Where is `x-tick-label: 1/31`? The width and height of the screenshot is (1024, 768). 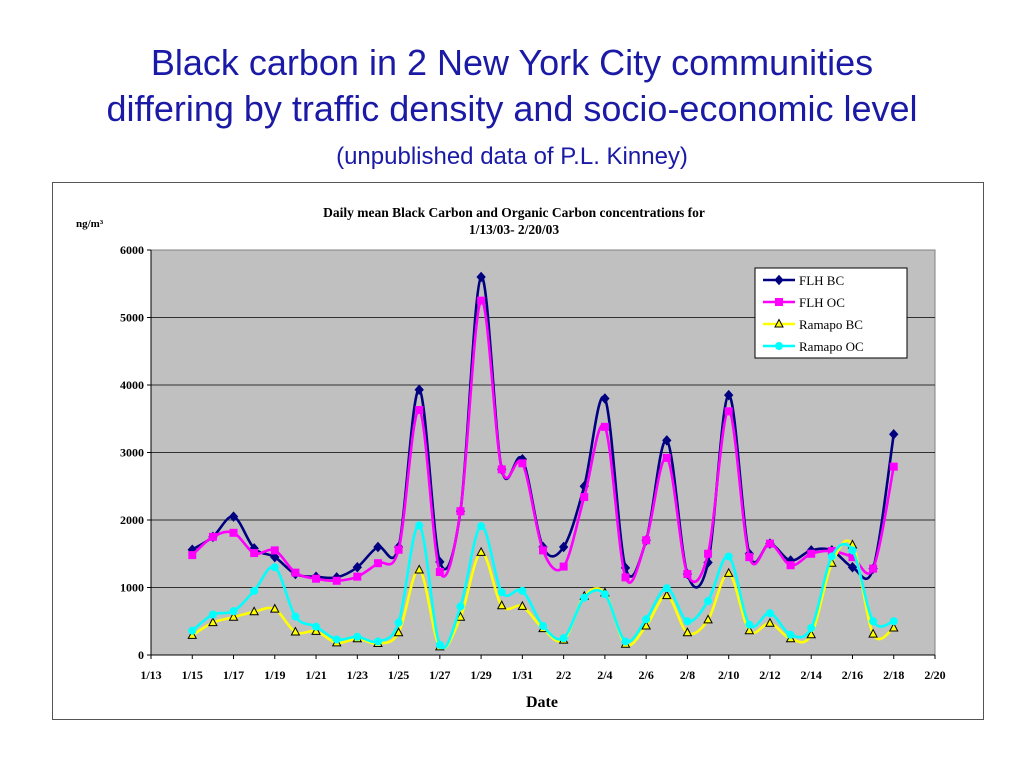
x-tick-label: 1/31 is located at coordinates (522, 675).